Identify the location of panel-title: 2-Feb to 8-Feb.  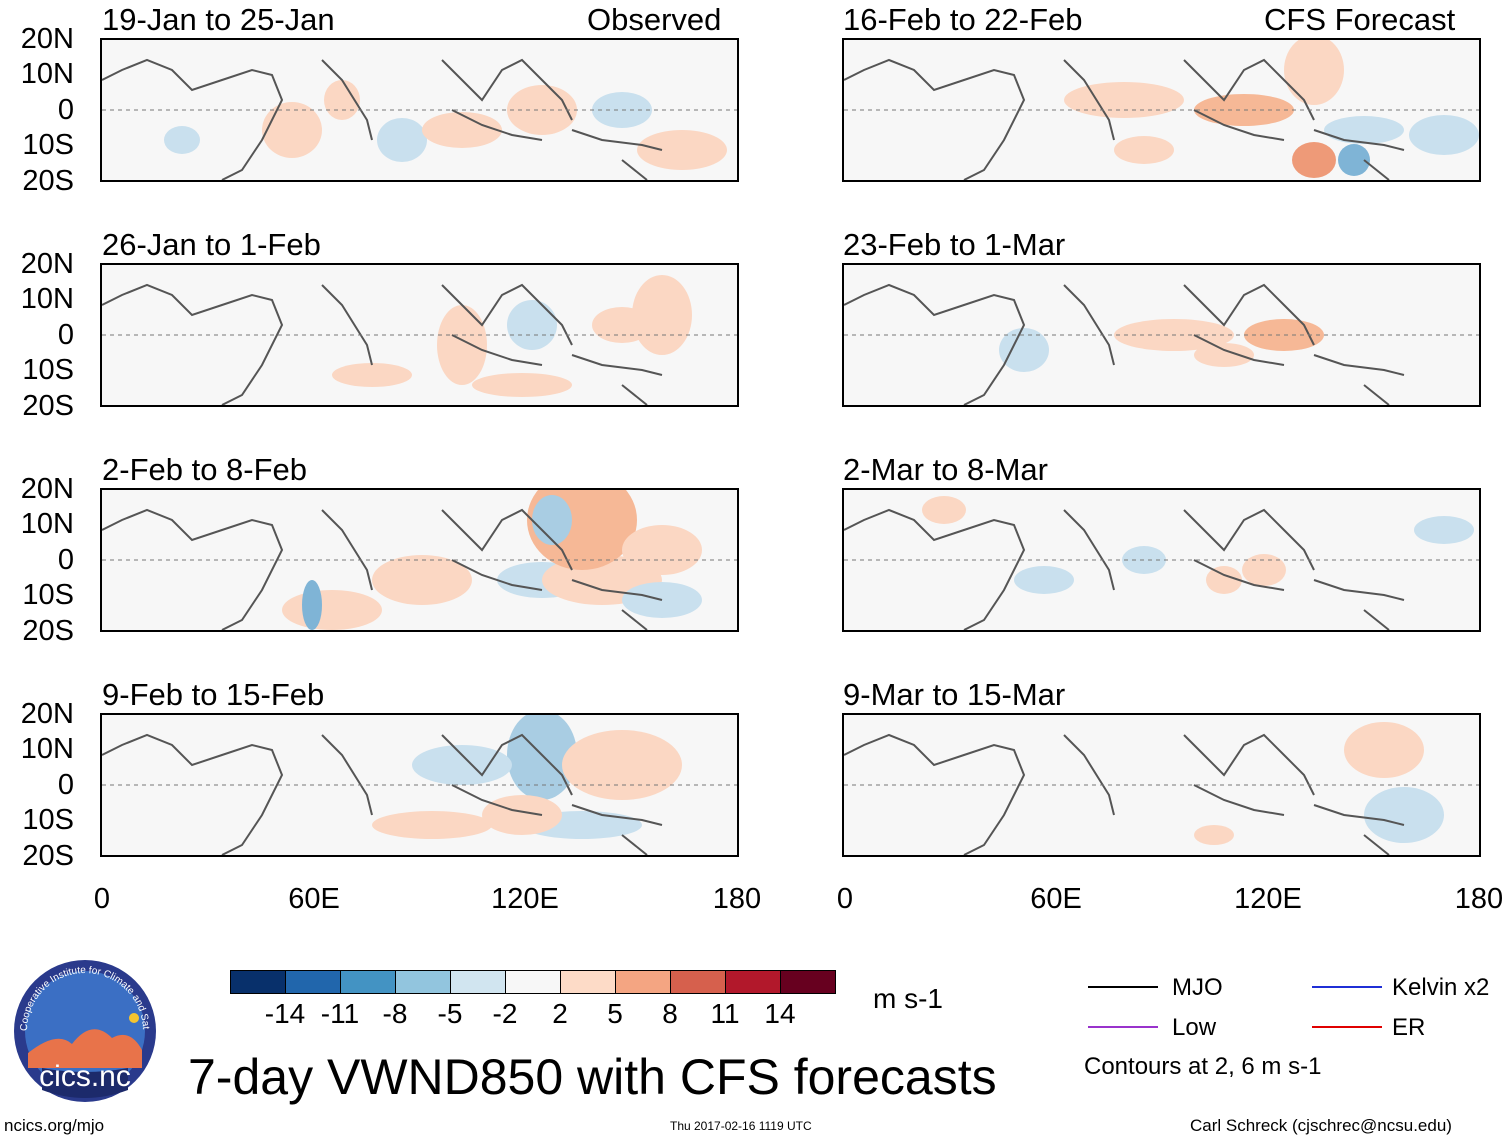
(205, 469).